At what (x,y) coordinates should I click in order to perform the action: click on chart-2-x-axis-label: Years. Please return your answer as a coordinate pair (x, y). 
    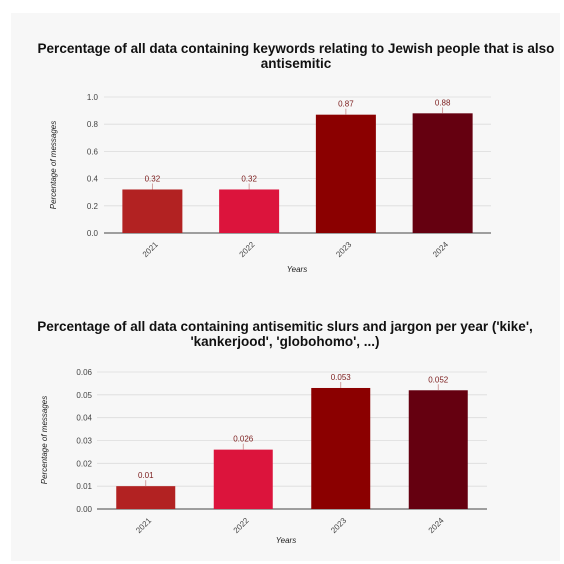
    Looking at the image, I should click on (286, 540).